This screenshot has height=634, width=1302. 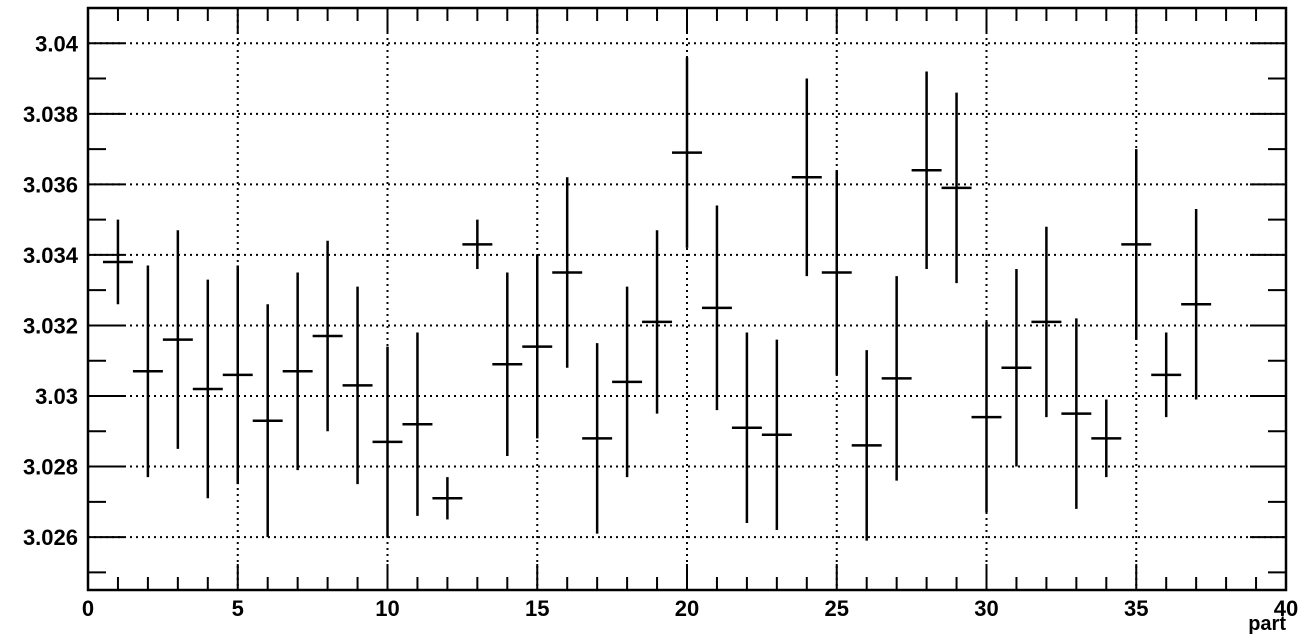 What do you see at coordinates (88, 608) in the screenshot?
I see `x-tick-label: 0` at bounding box center [88, 608].